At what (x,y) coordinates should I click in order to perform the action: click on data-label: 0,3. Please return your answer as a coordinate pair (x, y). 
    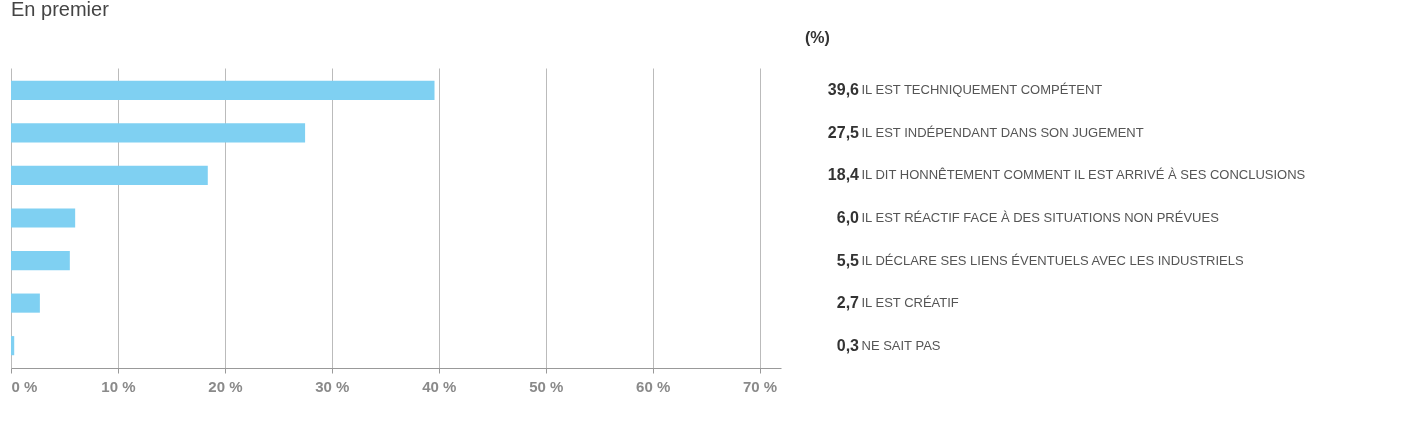
    Looking at the image, I should click on (848, 345).